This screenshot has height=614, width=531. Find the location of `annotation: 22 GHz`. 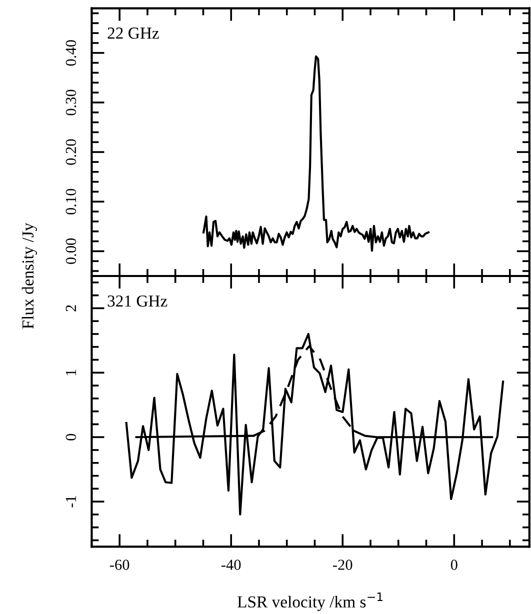

annotation: 22 GHz is located at coordinates (133, 33).